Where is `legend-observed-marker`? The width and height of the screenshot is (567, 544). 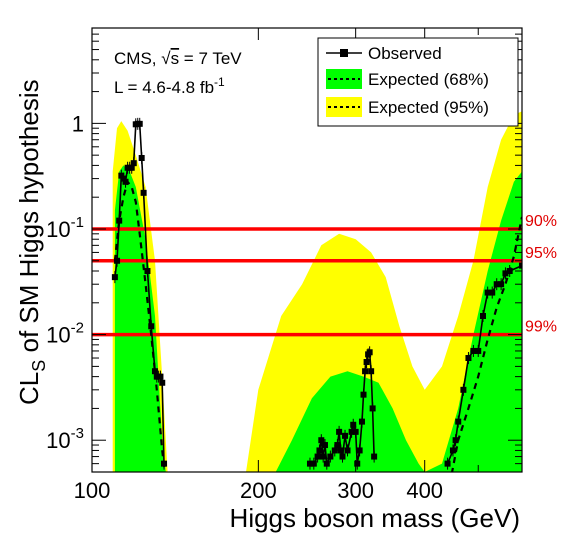
legend-observed-marker is located at coordinates (344, 53).